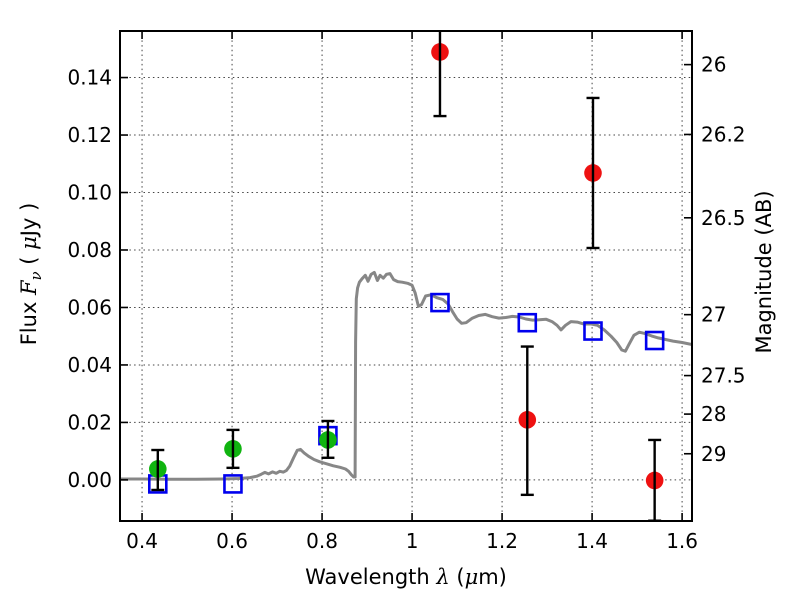 The width and height of the screenshot is (800, 600). What do you see at coordinates (89, 365) in the screenshot?
I see `y-tick-label-left: 0.04` at bounding box center [89, 365].